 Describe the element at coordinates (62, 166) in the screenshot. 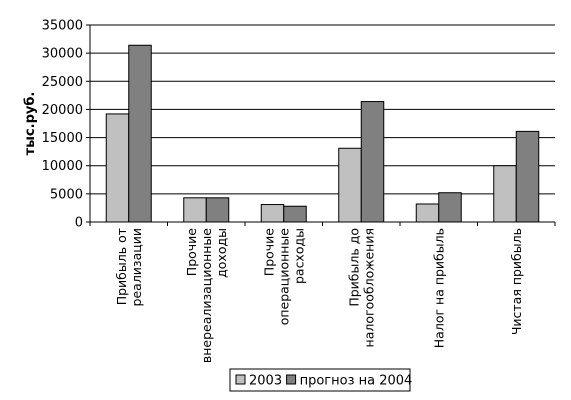

I see `y-tick-label: 10000` at that location.